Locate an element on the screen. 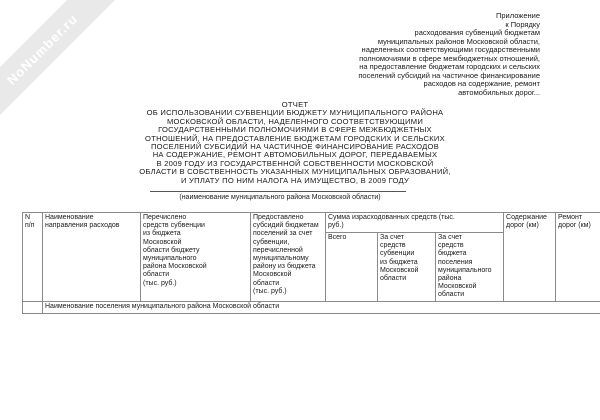  col-header-num: N п/п is located at coordinates (32, 257).